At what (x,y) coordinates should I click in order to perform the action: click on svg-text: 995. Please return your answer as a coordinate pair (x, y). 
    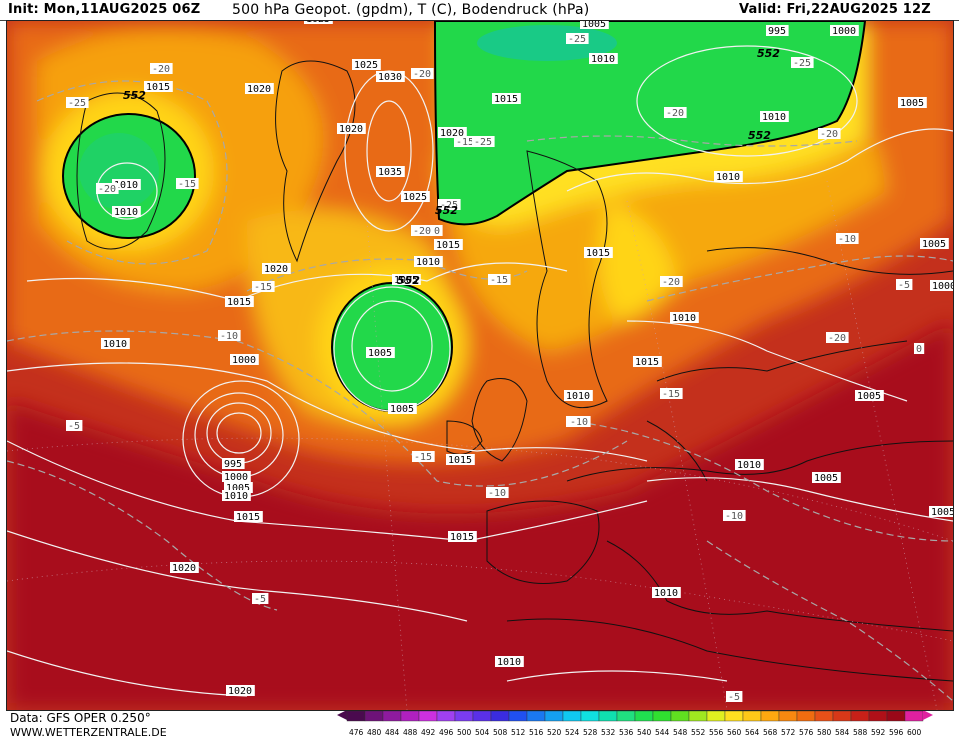
    Looking at the image, I should click on (233, 464).